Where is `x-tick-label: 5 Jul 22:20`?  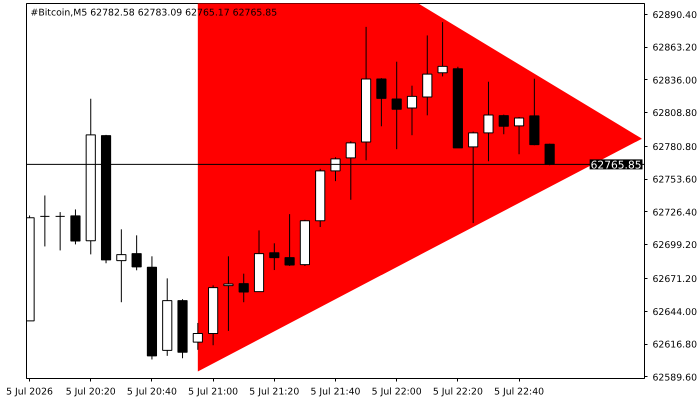 x-tick-label: 5 Jul 22:20 is located at coordinates (457, 392).